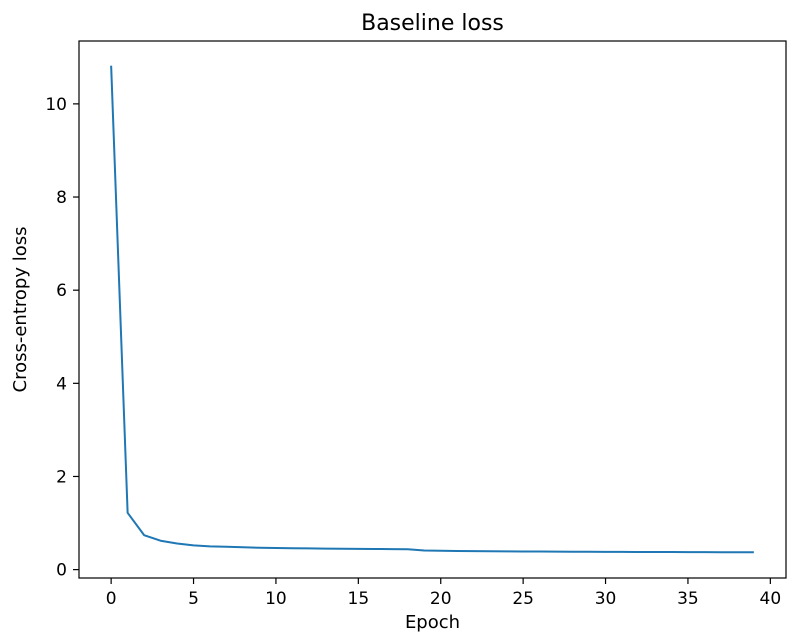  Describe the element at coordinates (523, 599) in the screenshot. I see `x-tick-label: 25` at that location.